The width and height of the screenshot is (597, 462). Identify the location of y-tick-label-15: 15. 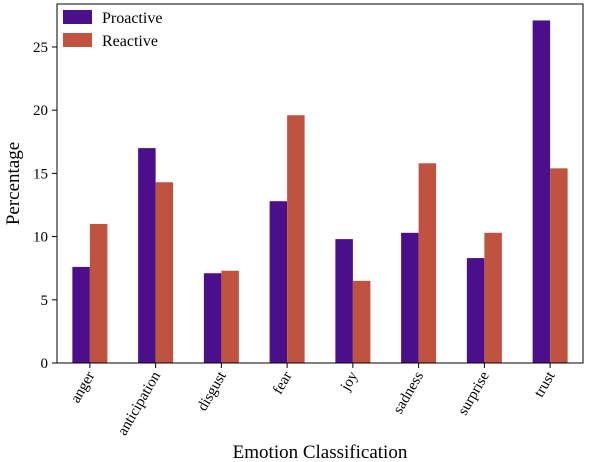
(40, 174).